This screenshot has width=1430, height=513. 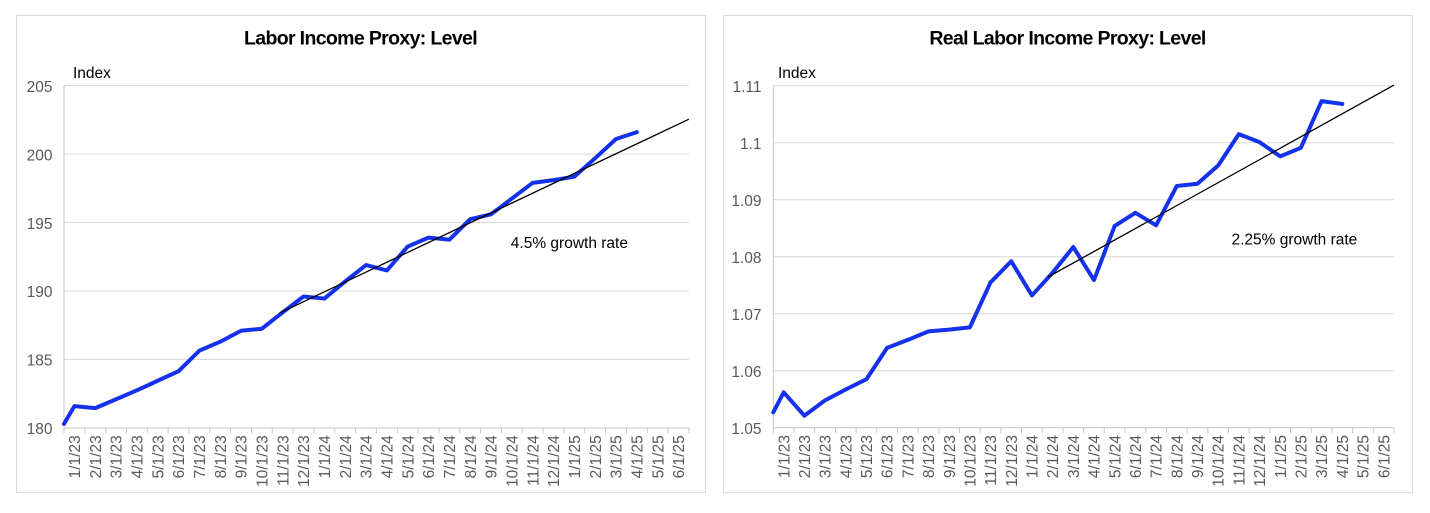 What do you see at coordinates (40, 155) in the screenshot?
I see `svg-text: 200` at bounding box center [40, 155].